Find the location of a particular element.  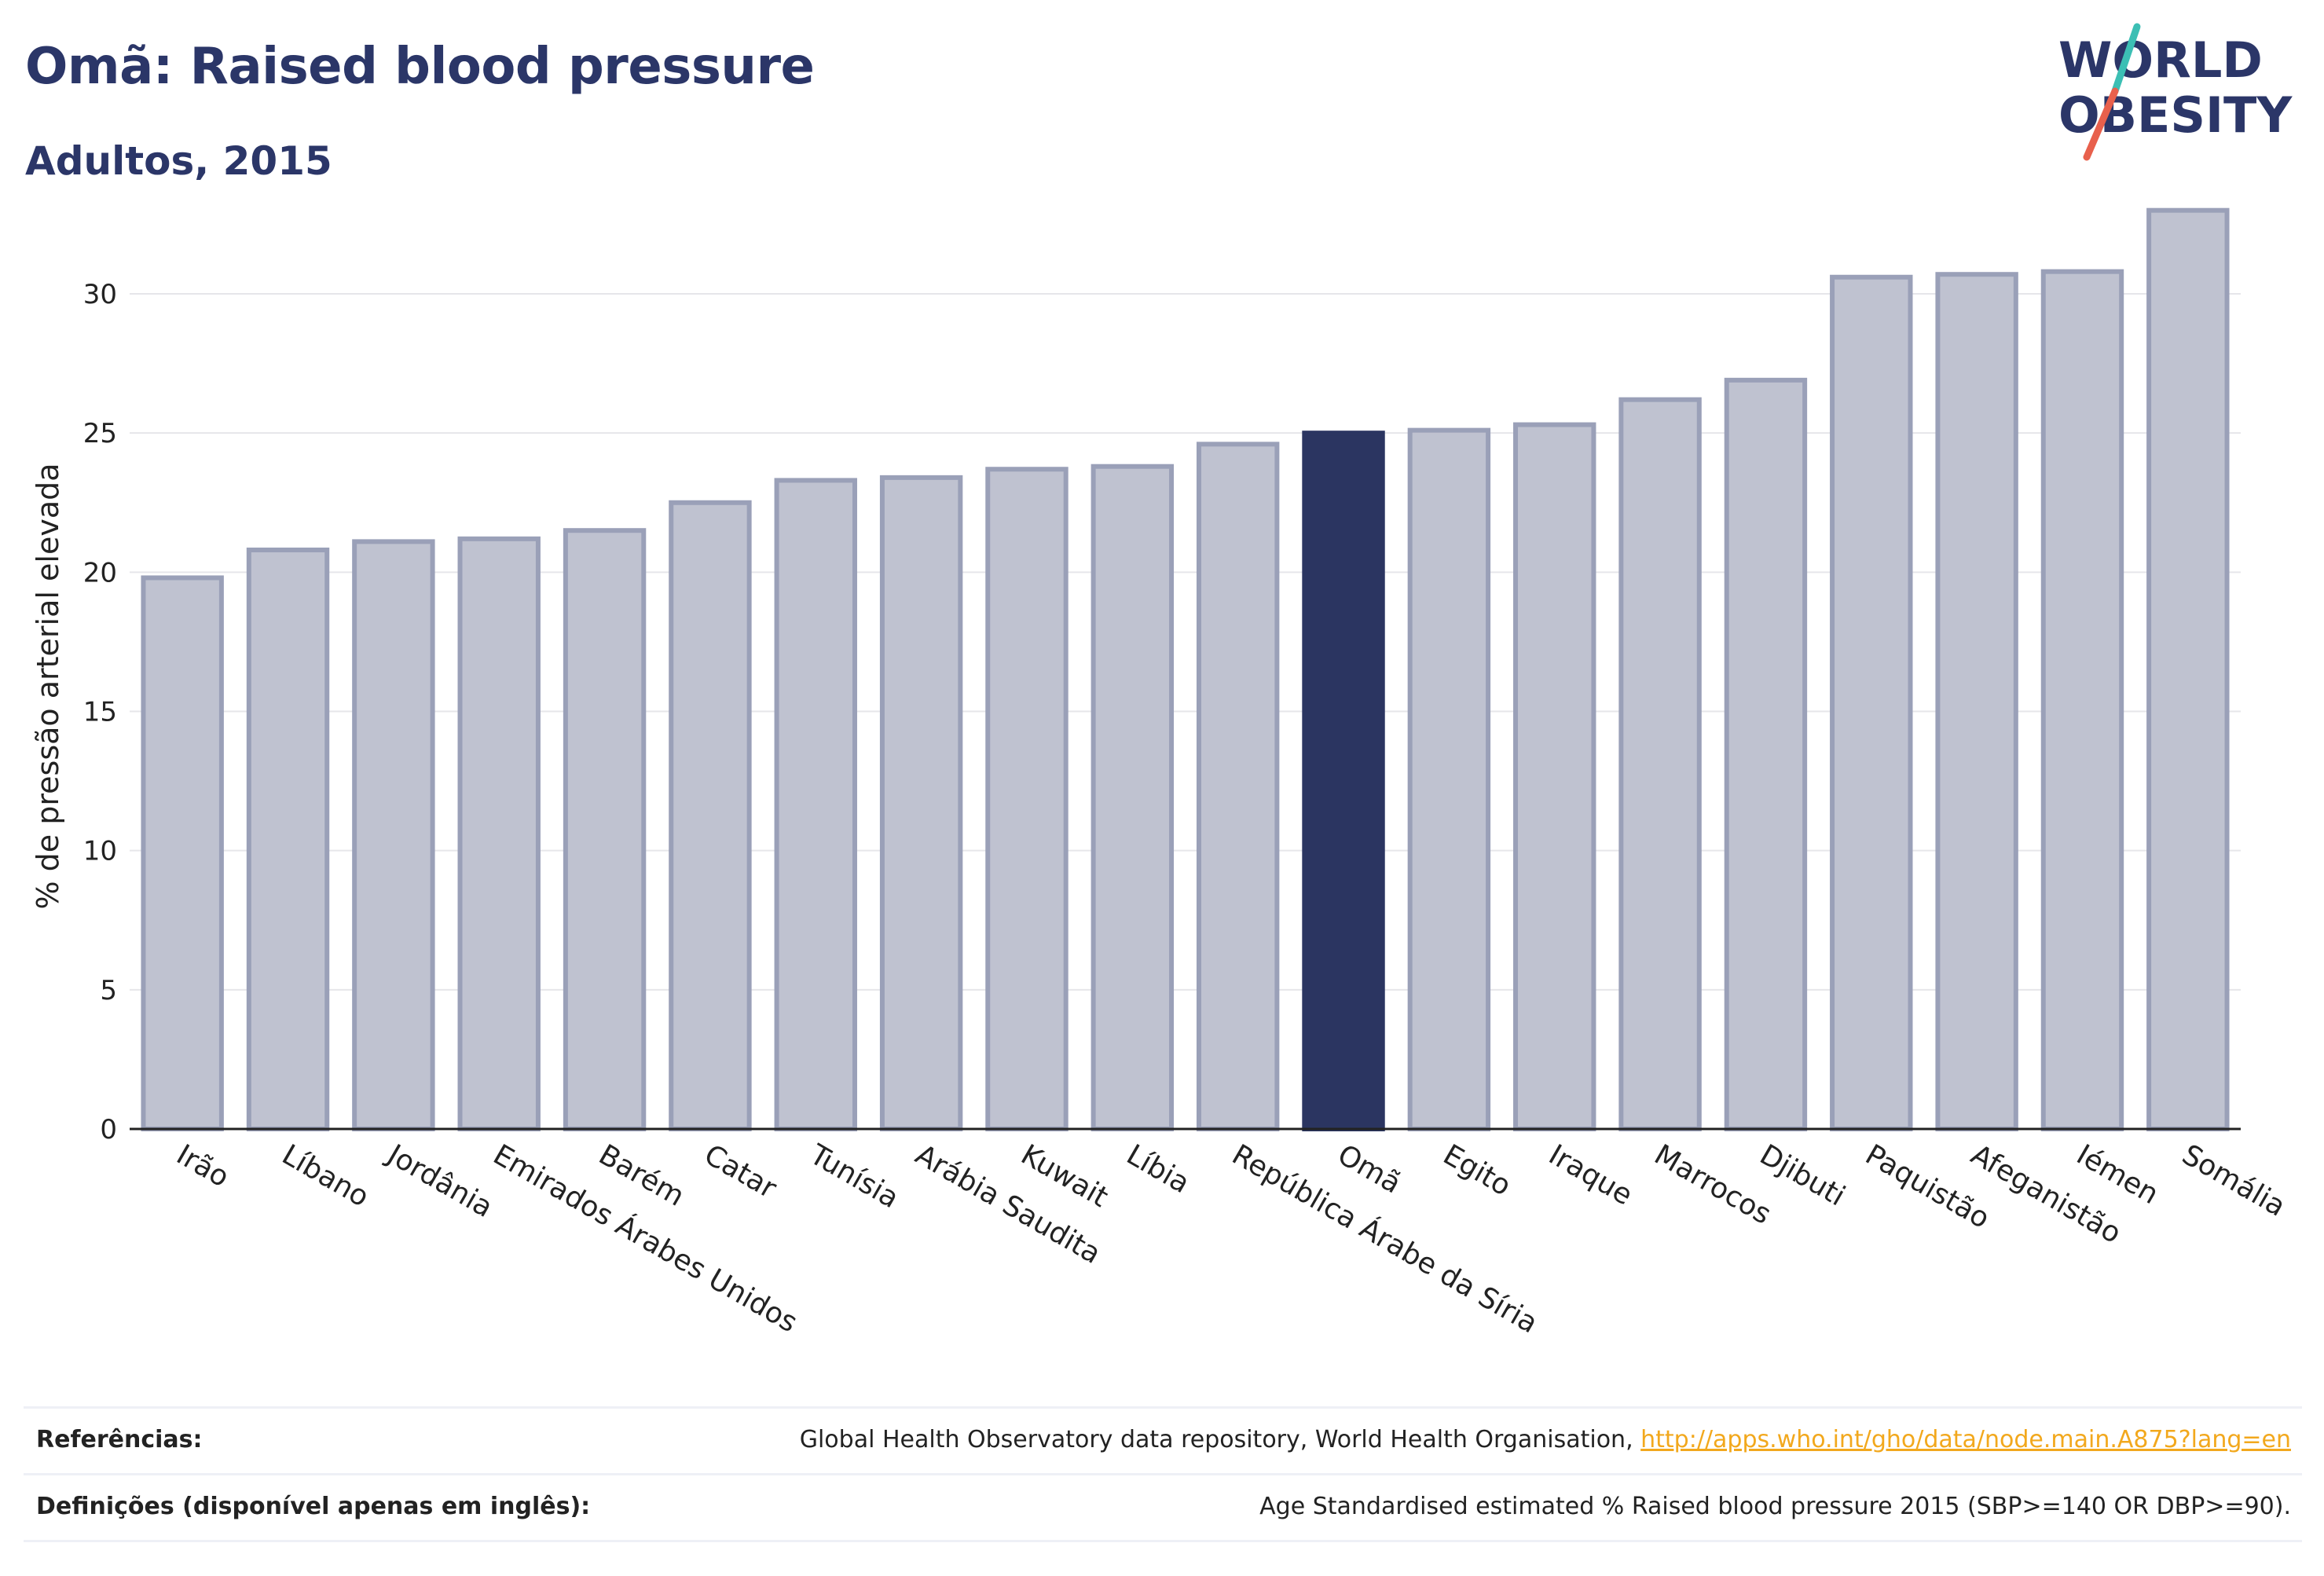

category-label: Iraque is located at coordinates (1590, 1174).